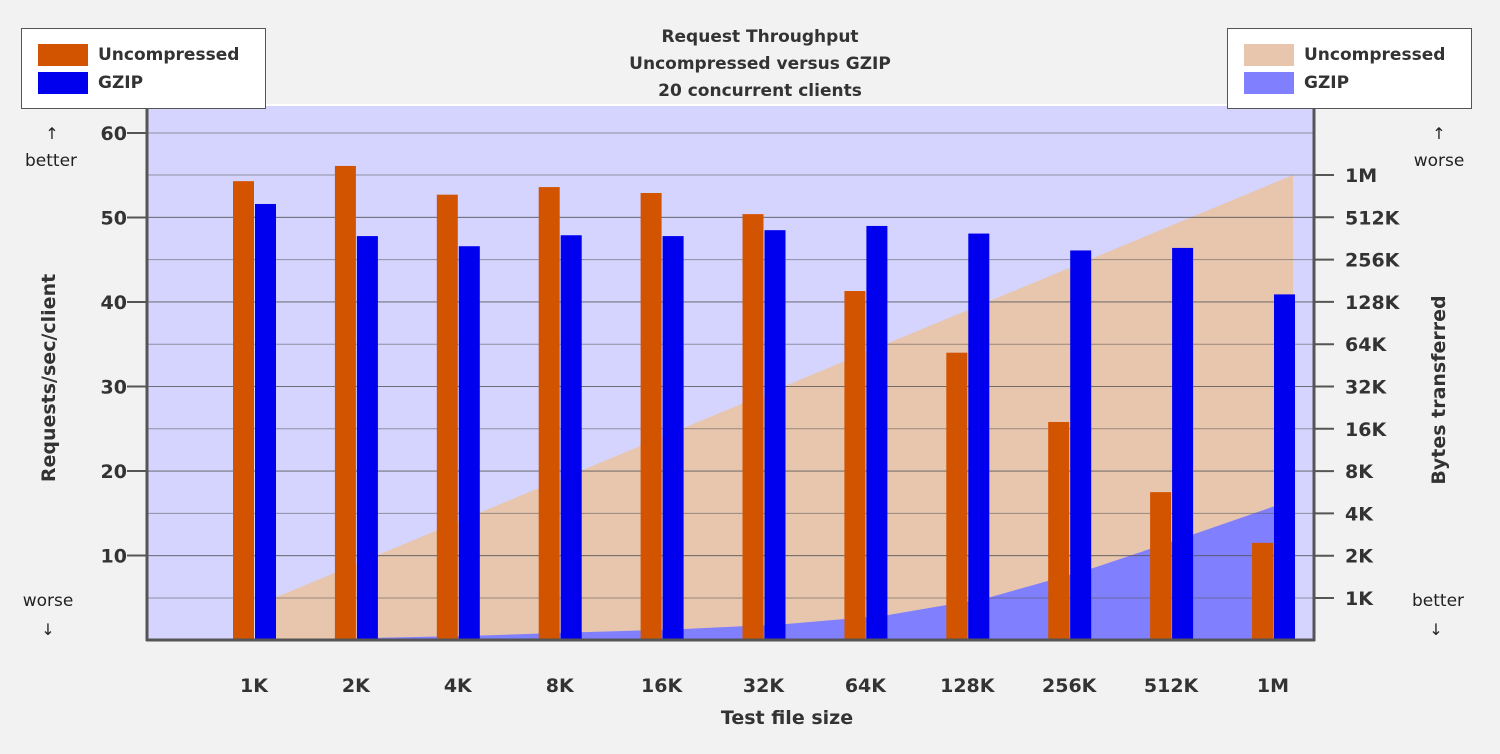 The image size is (1500, 754). Describe the element at coordinates (1359, 472) in the screenshot. I see `y-tick-label-right: 8K` at that location.